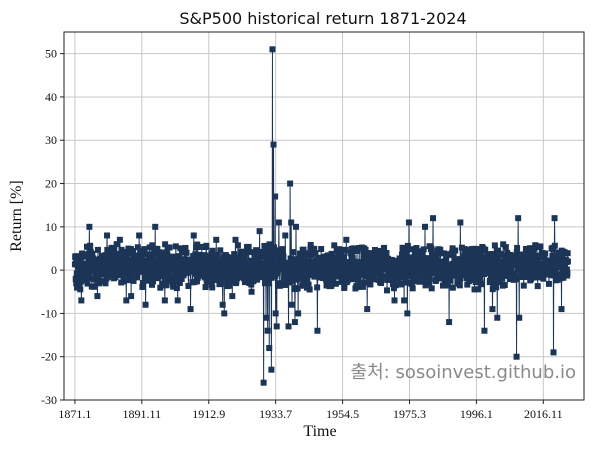 This screenshot has height=450, width=600. What do you see at coordinates (409, 414) in the screenshot?
I see `x-tick-label: 1975.3` at bounding box center [409, 414].